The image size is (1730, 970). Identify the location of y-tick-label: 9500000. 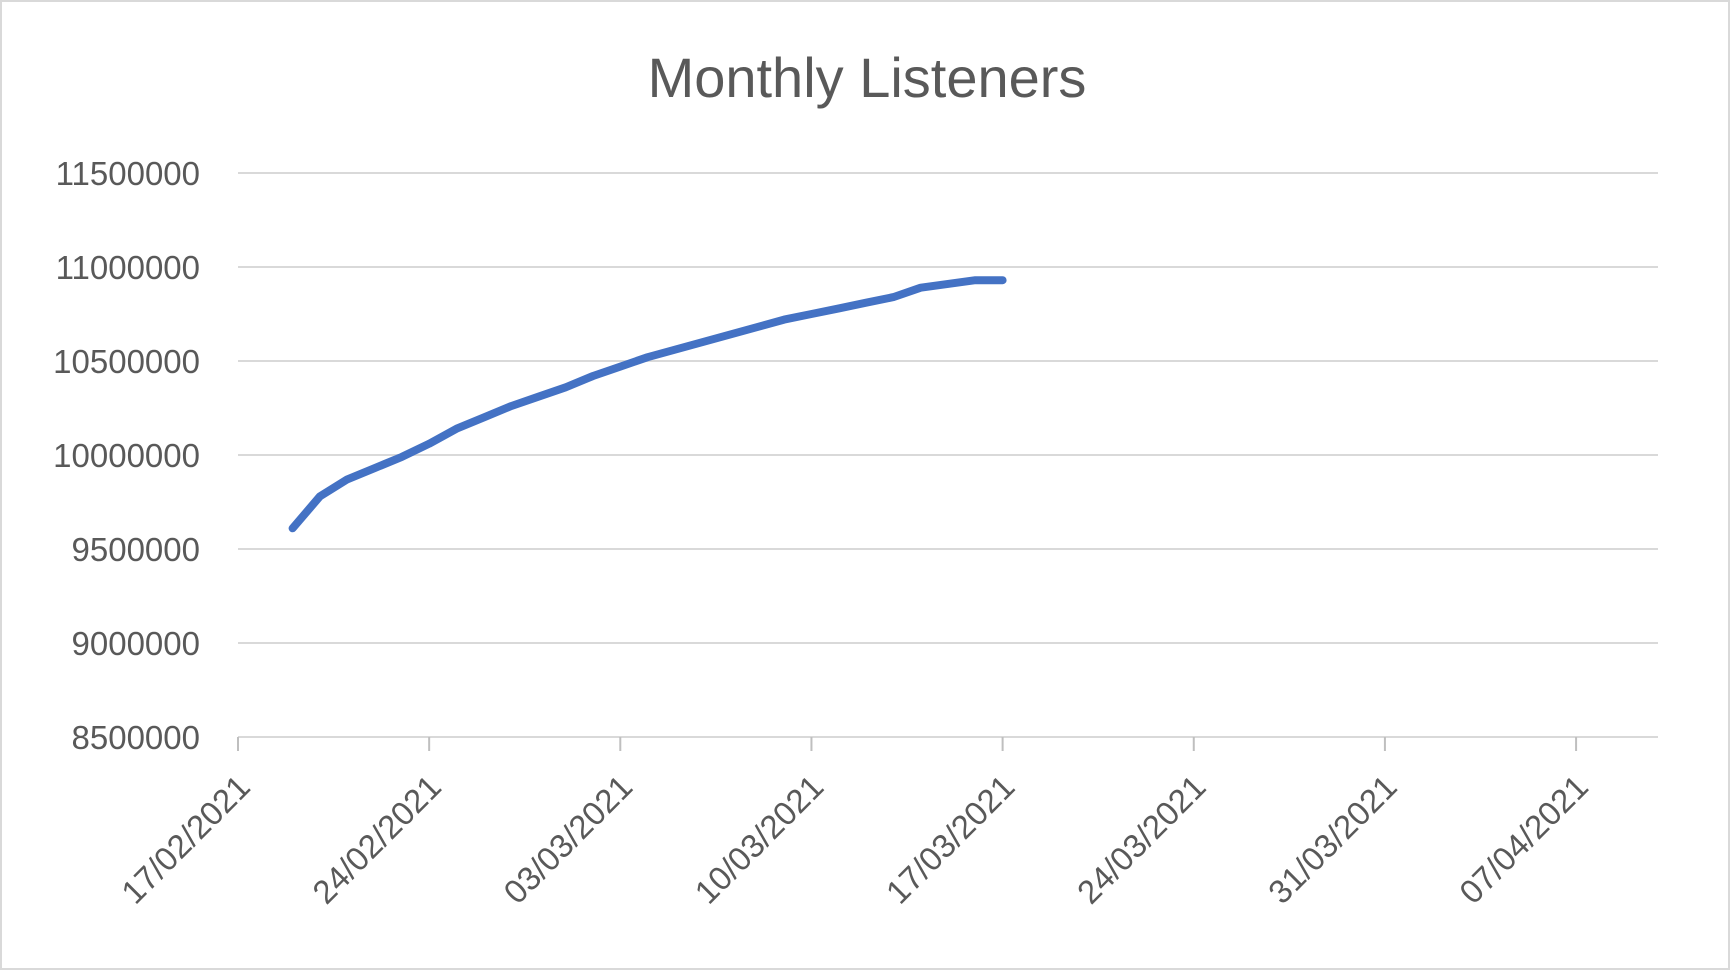
(136, 549).